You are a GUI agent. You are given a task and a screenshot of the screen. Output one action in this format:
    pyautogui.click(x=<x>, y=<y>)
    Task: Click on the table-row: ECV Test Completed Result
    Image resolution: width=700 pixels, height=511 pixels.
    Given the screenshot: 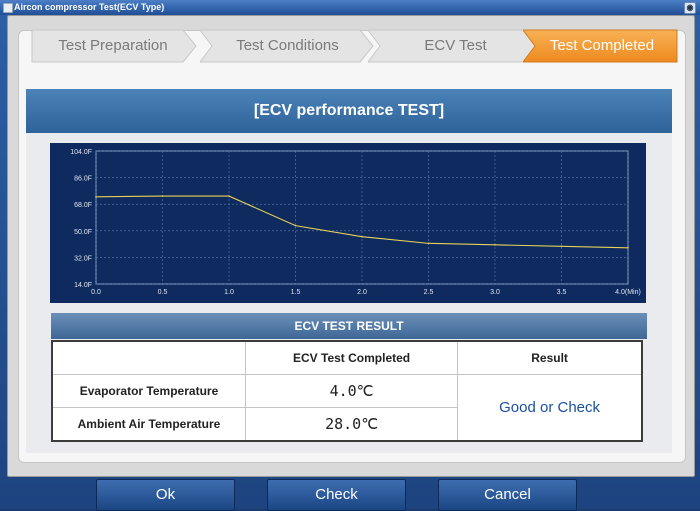 What is the action you would take?
    pyautogui.click(x=347, y=357)
    